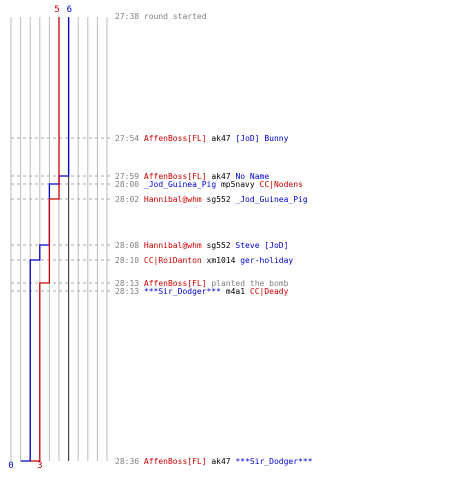 This screenshot has height=500, width=450. What do you see at coordinates (129, 138) in the screenshot?
I see `event-time: 27:54` at bounding box center [129, 138].